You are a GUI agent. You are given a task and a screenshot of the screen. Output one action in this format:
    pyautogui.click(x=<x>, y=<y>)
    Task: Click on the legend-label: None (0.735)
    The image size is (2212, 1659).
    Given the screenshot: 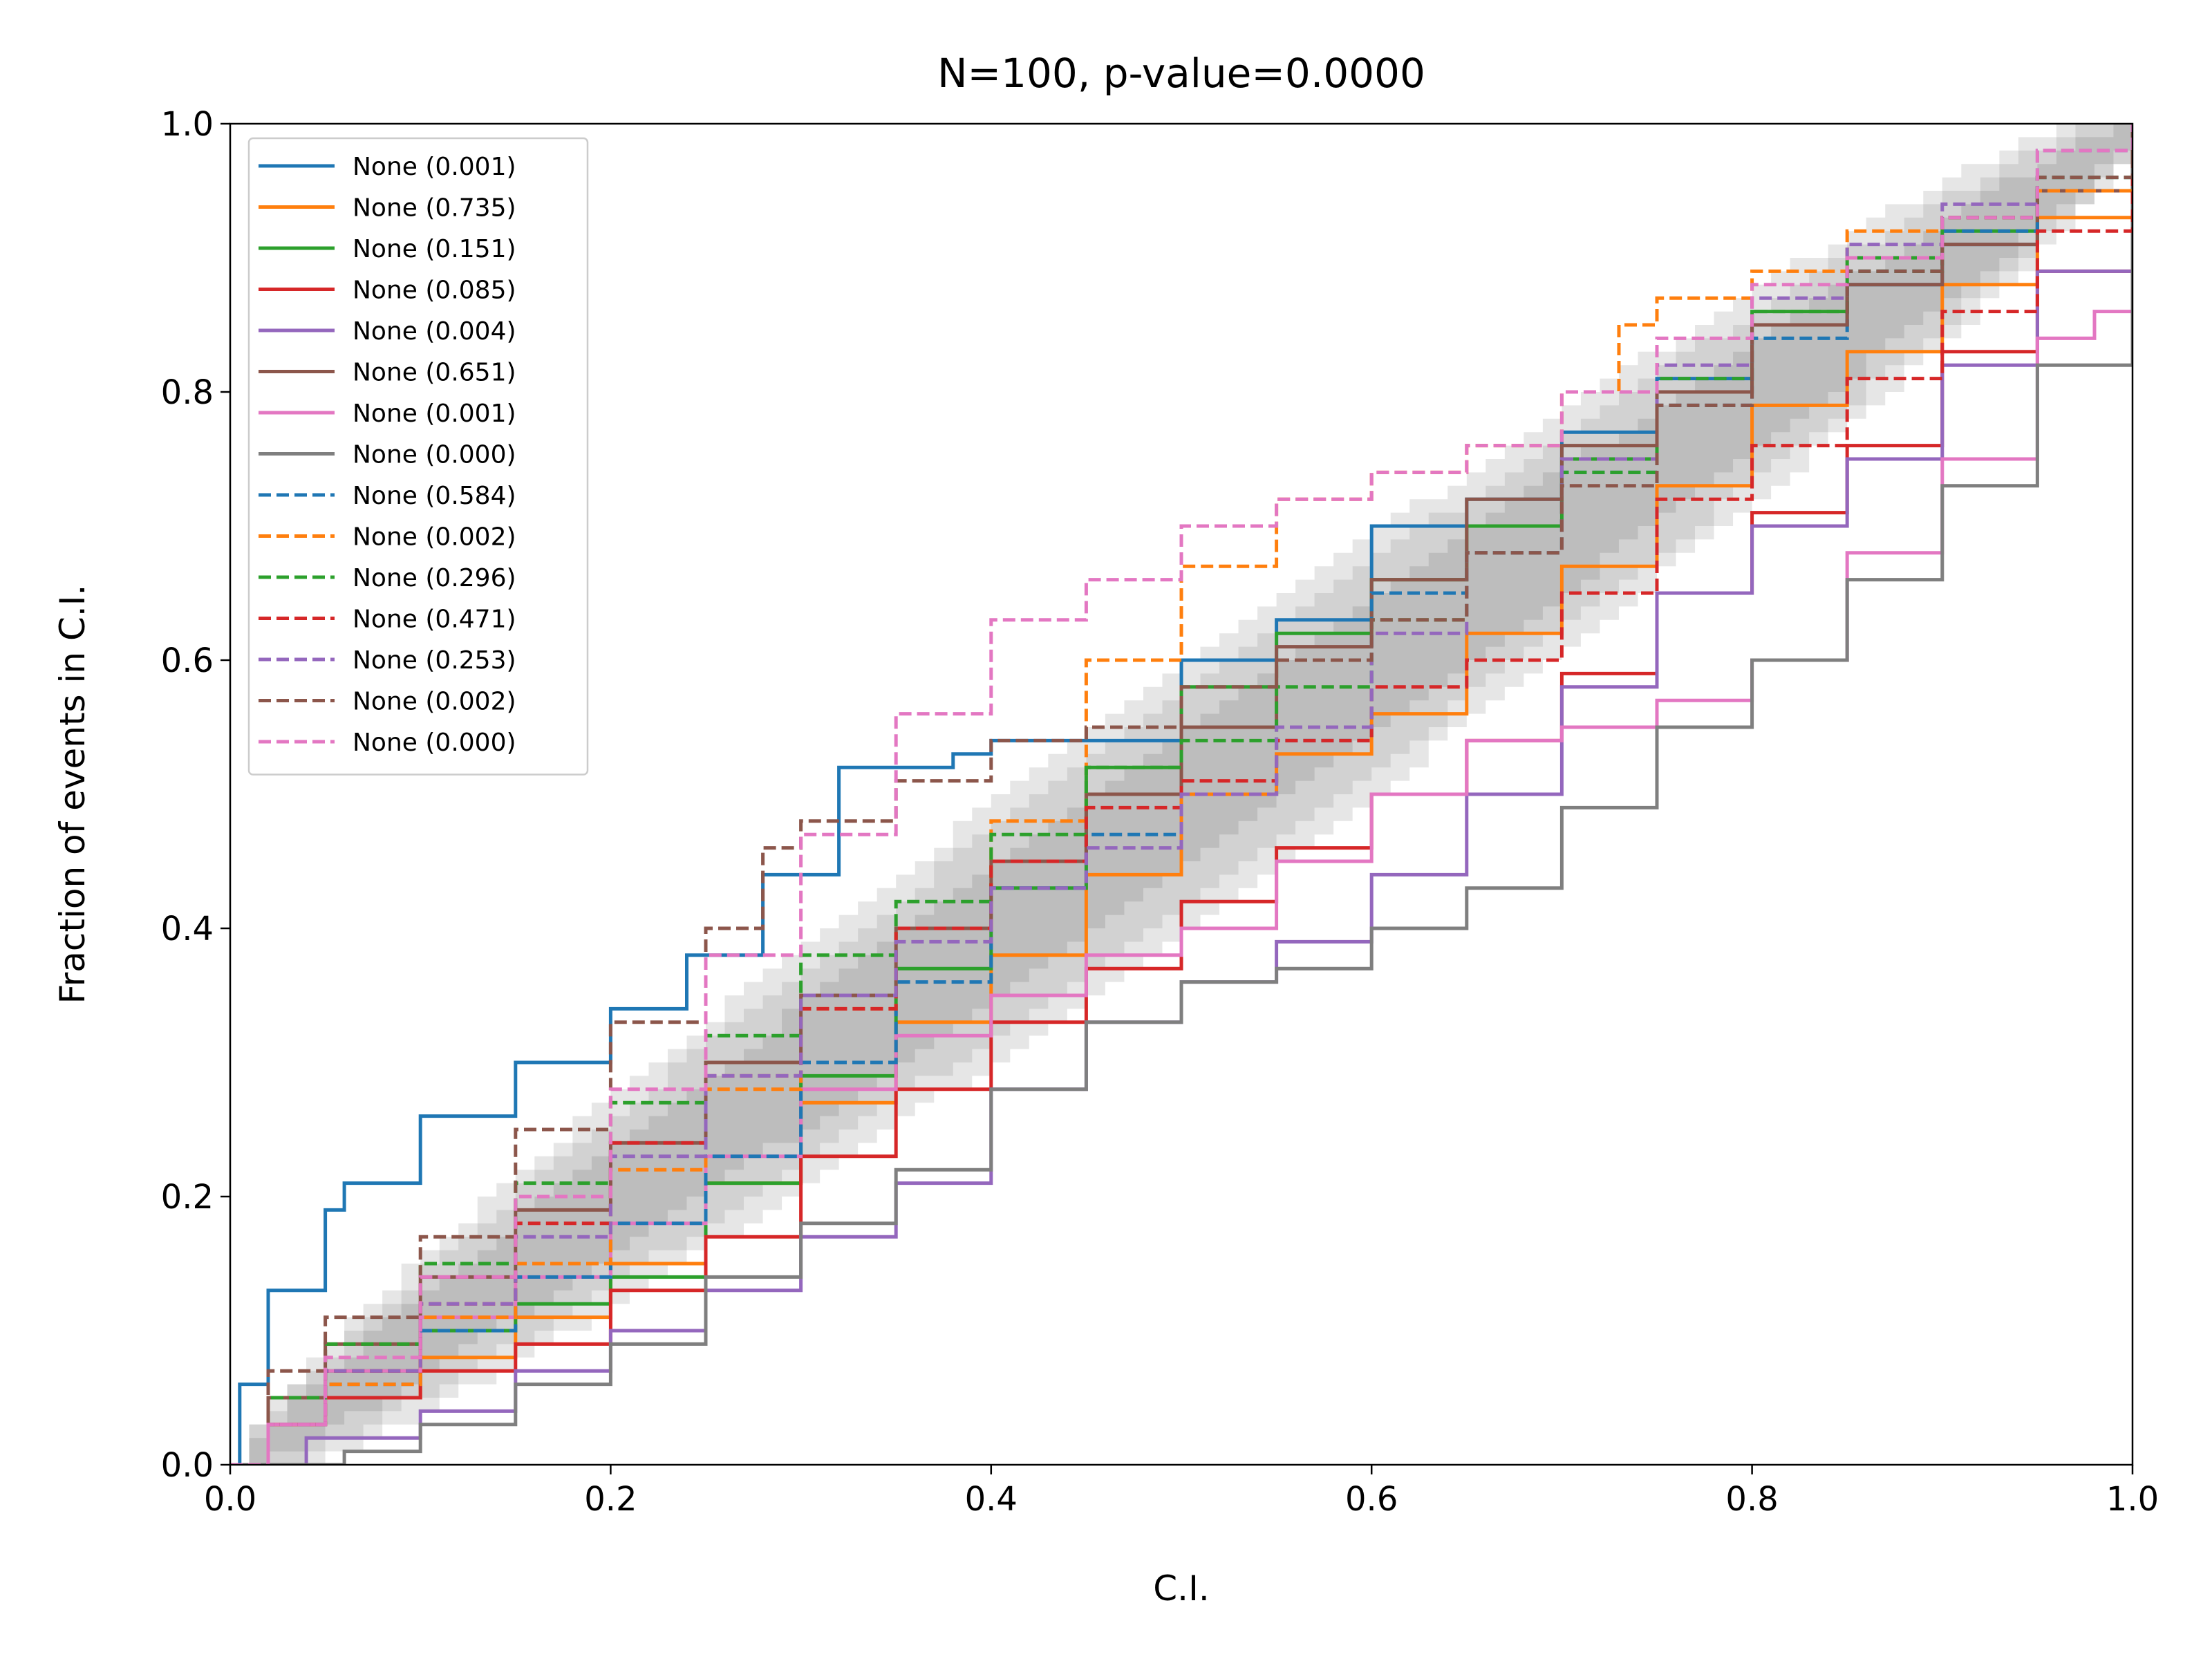 What is the action you would take?
    pyautogui.click(x=434, y=208)
    